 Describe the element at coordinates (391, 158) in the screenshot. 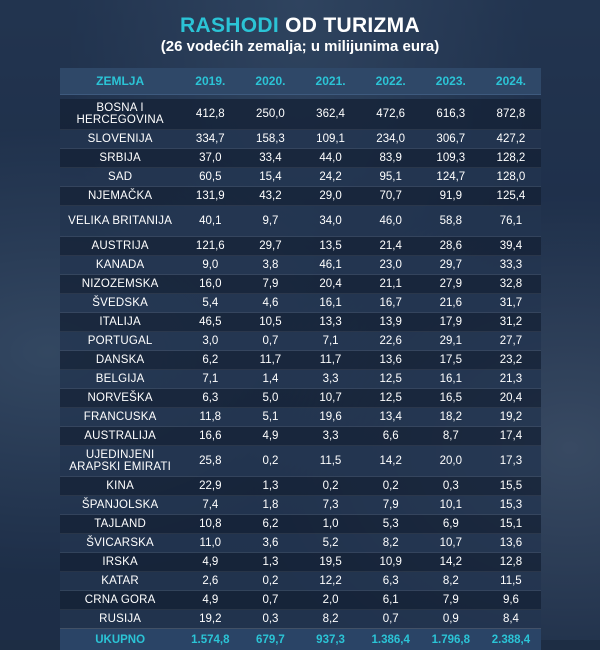

I see `value-cell: 83,9` at that location.